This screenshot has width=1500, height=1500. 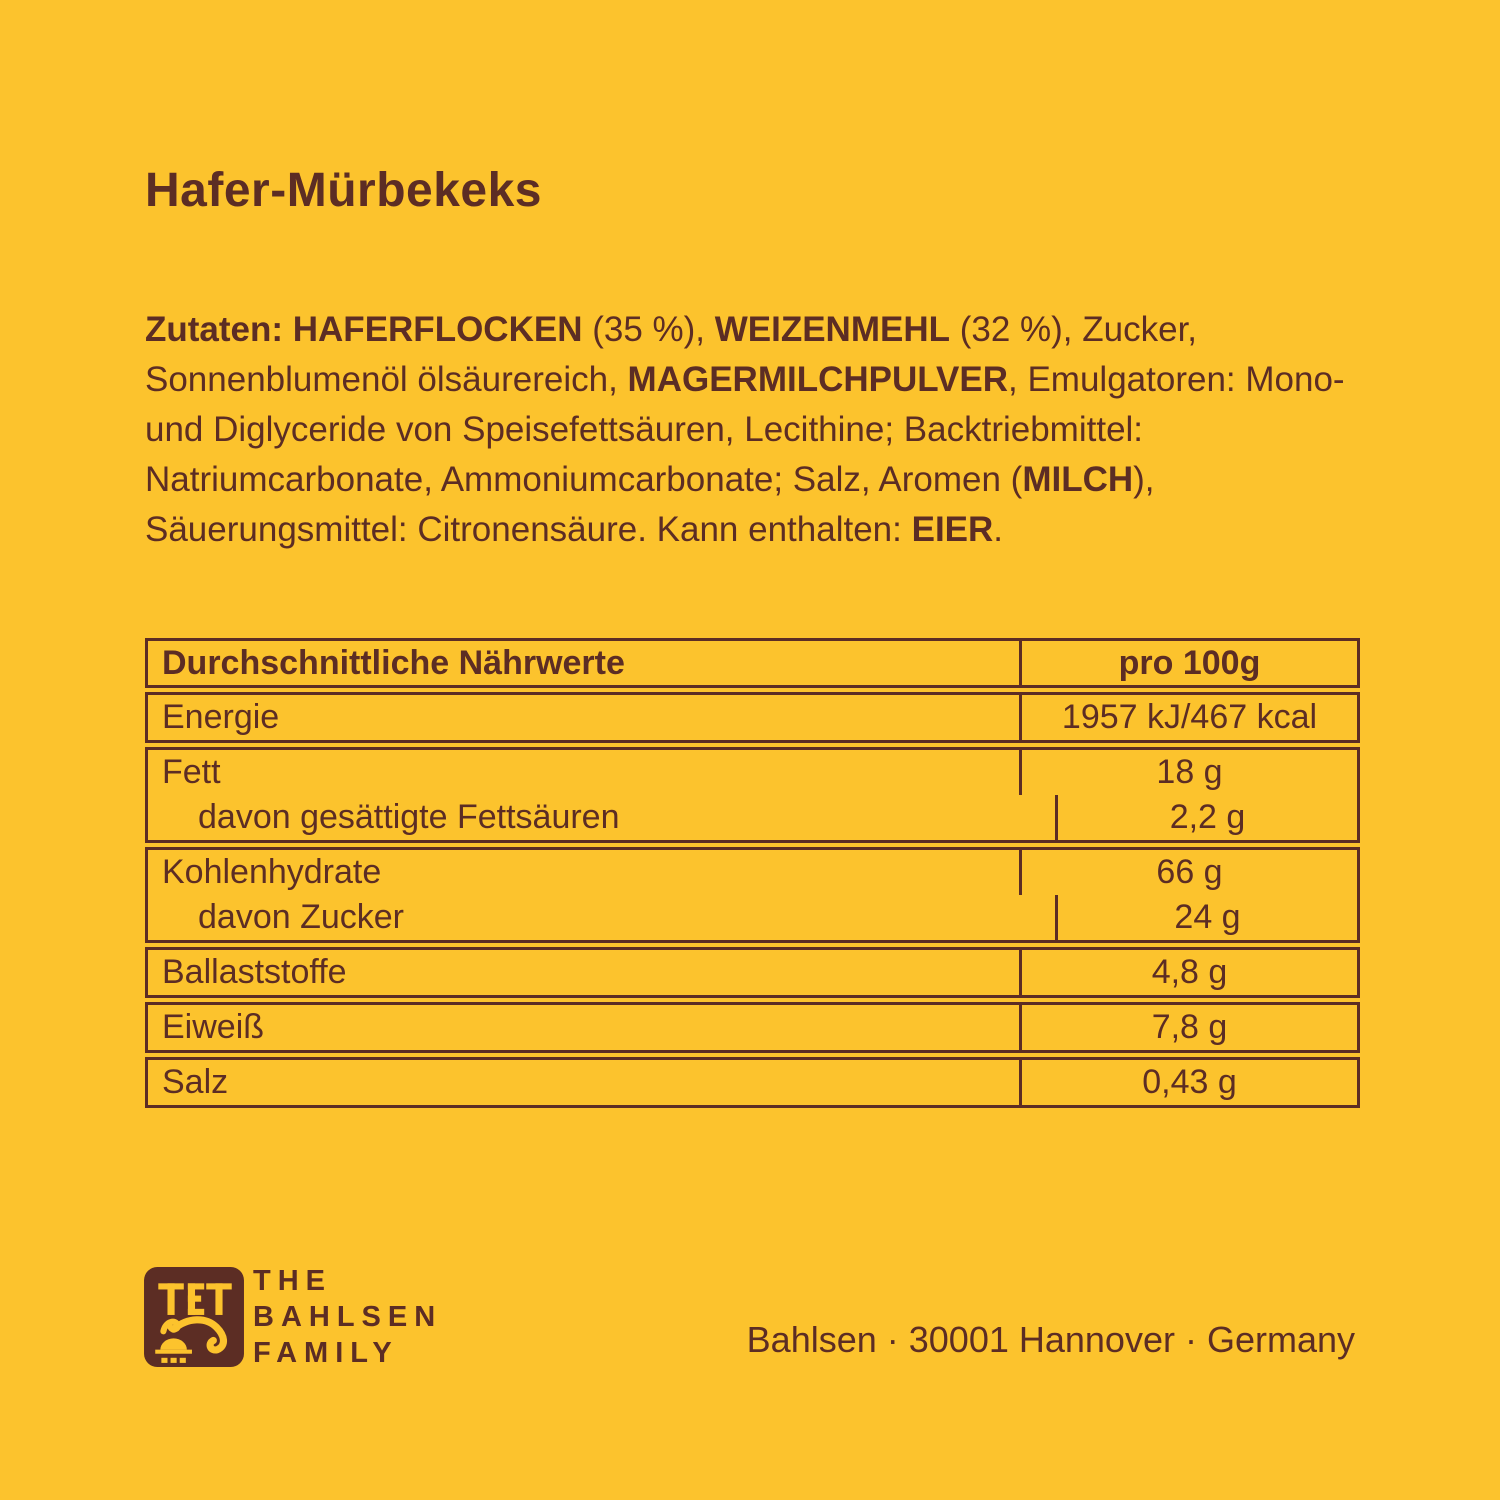 I want to click on nutrition-label: davon Zucker, so click(x=301, y=917).